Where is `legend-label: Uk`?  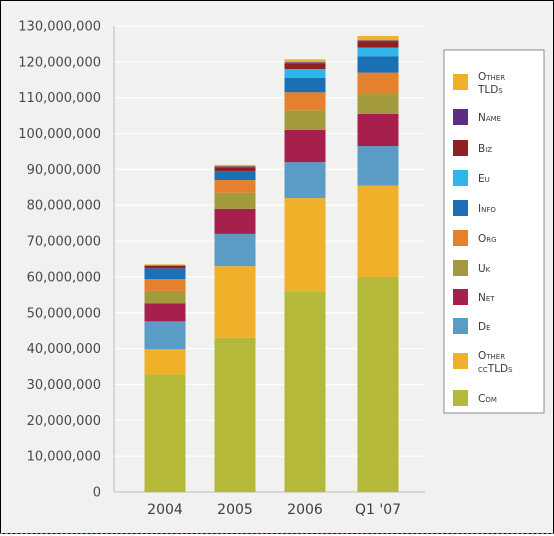
legend-label: Uk is located at coordinates (484, 269).